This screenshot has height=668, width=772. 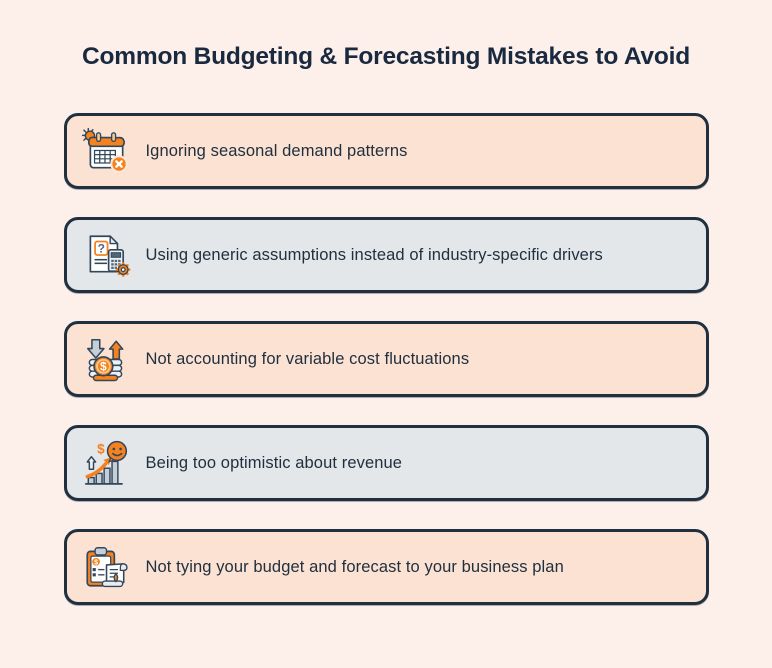 What do you see at coordinates (276, 150) in the screenshot?
I see `mistake-label: Ignoring seasonal demand patterns` at bounding box center [276, 150].